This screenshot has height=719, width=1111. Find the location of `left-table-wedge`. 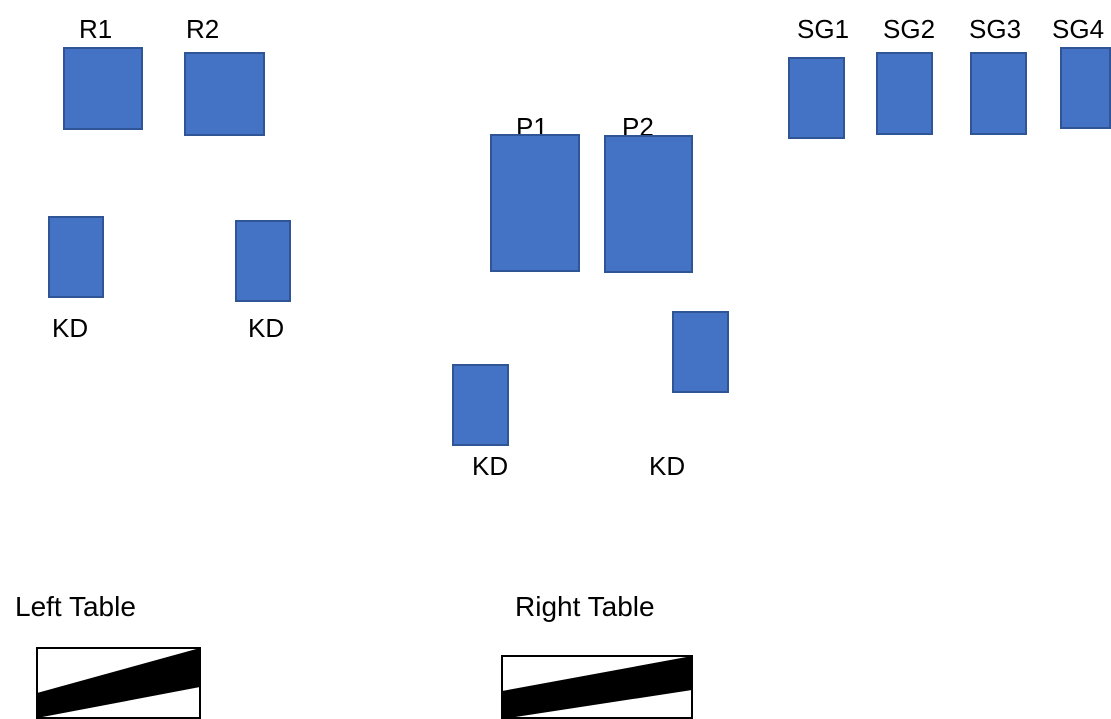

left-table-wedge is located at coordinates (118, 683).